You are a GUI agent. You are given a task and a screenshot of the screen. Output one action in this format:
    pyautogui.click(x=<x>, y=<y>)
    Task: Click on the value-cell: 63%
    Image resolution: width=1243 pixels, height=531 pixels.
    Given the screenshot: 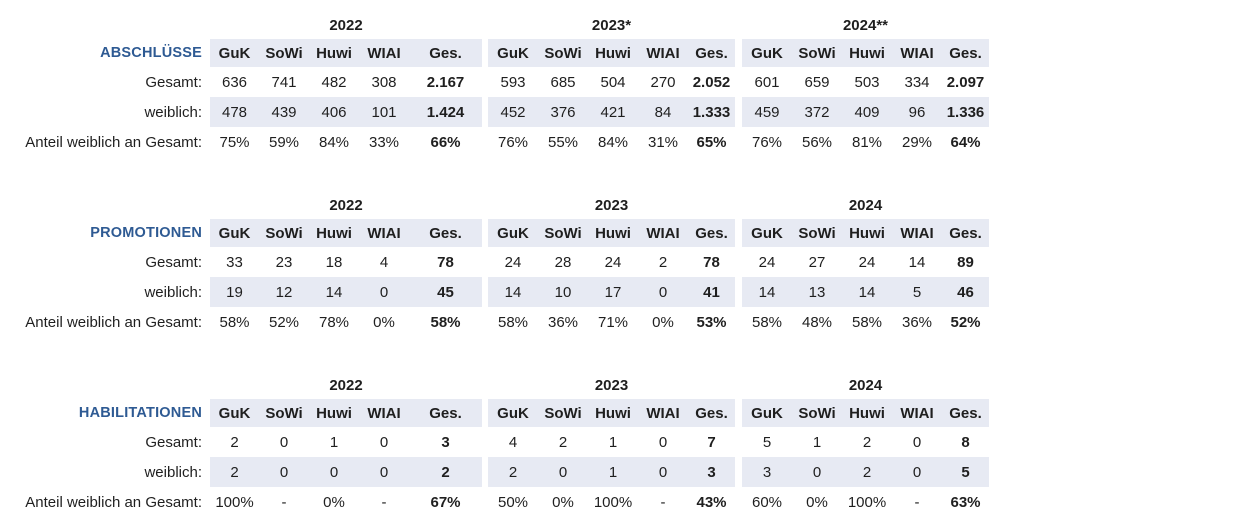 What is the action you would take?
    pyautogui.click(x=965, y=502)
    